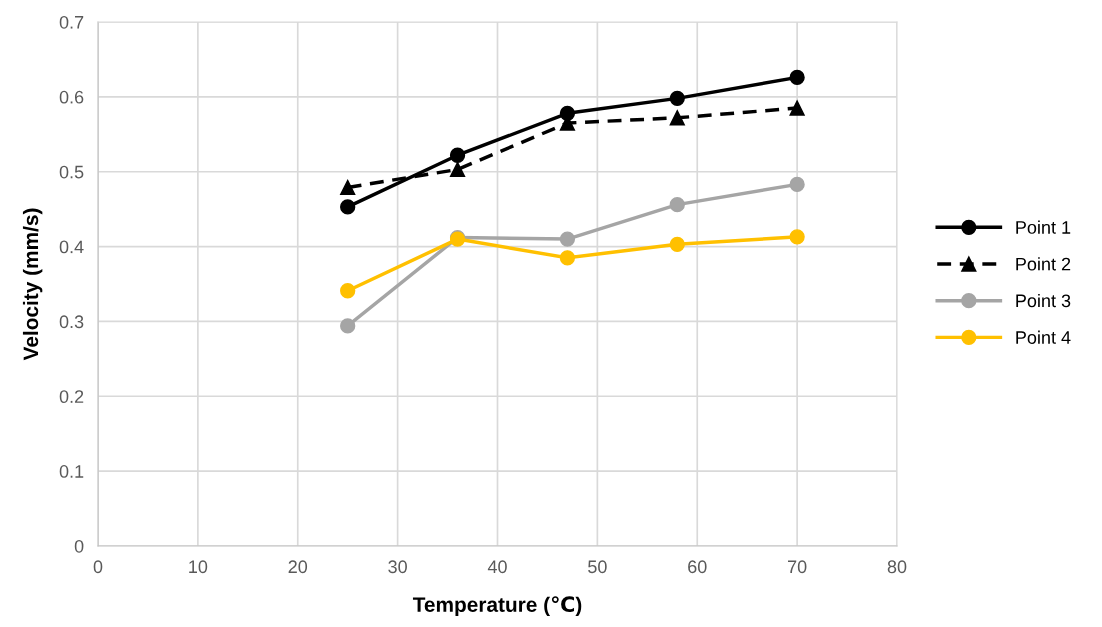  Describe the element at coordinates (98, 567) in the screenshot. I see `x-tick-label: 0` at that location.